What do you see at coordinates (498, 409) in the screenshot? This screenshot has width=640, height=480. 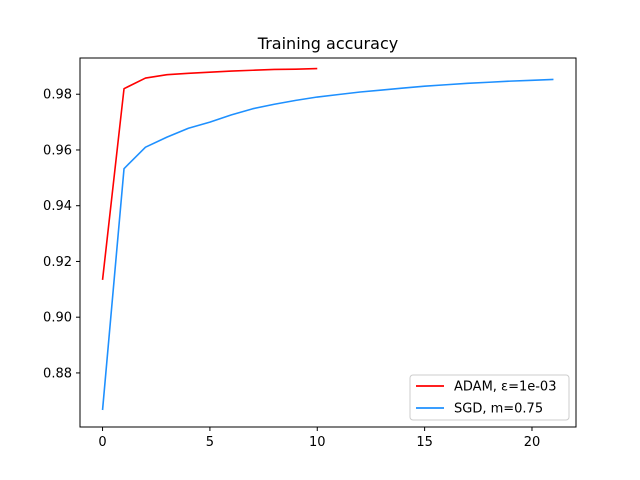 I see `legend-label-sgd: SGD, m=0.75` at bounding box center [498, 409].